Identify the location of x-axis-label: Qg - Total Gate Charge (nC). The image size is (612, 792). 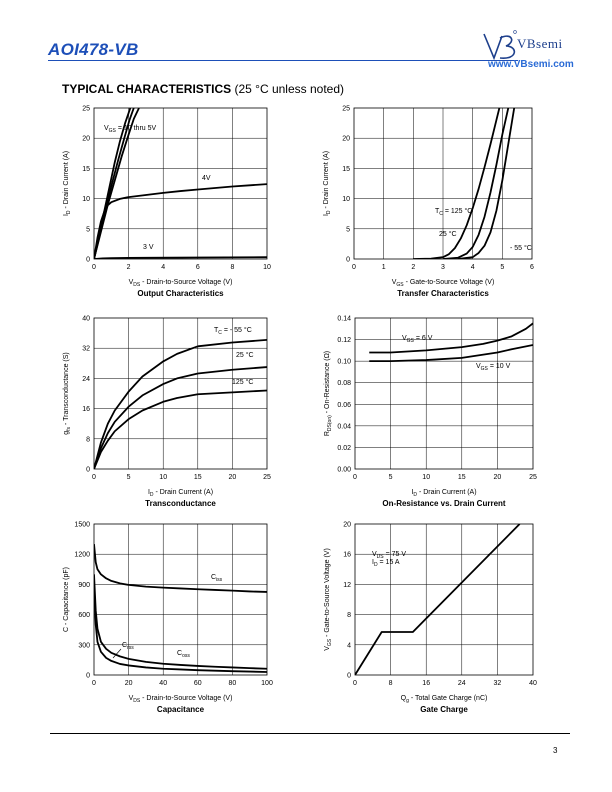
(444, 699).